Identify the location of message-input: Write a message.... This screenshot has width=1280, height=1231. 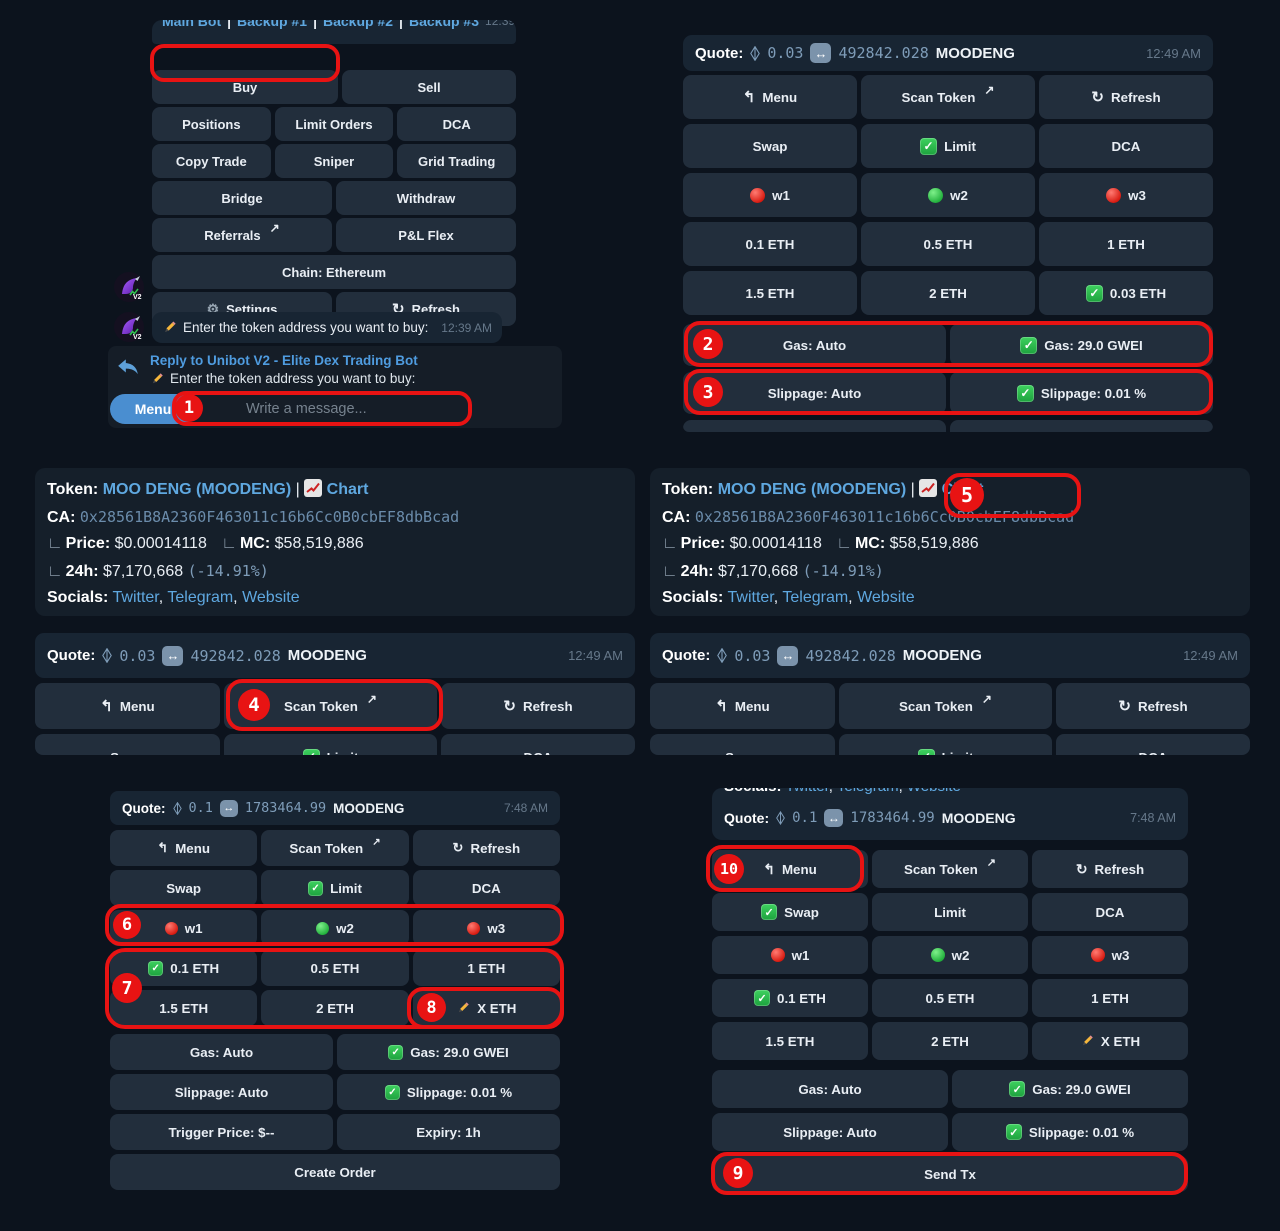
(306, 409).